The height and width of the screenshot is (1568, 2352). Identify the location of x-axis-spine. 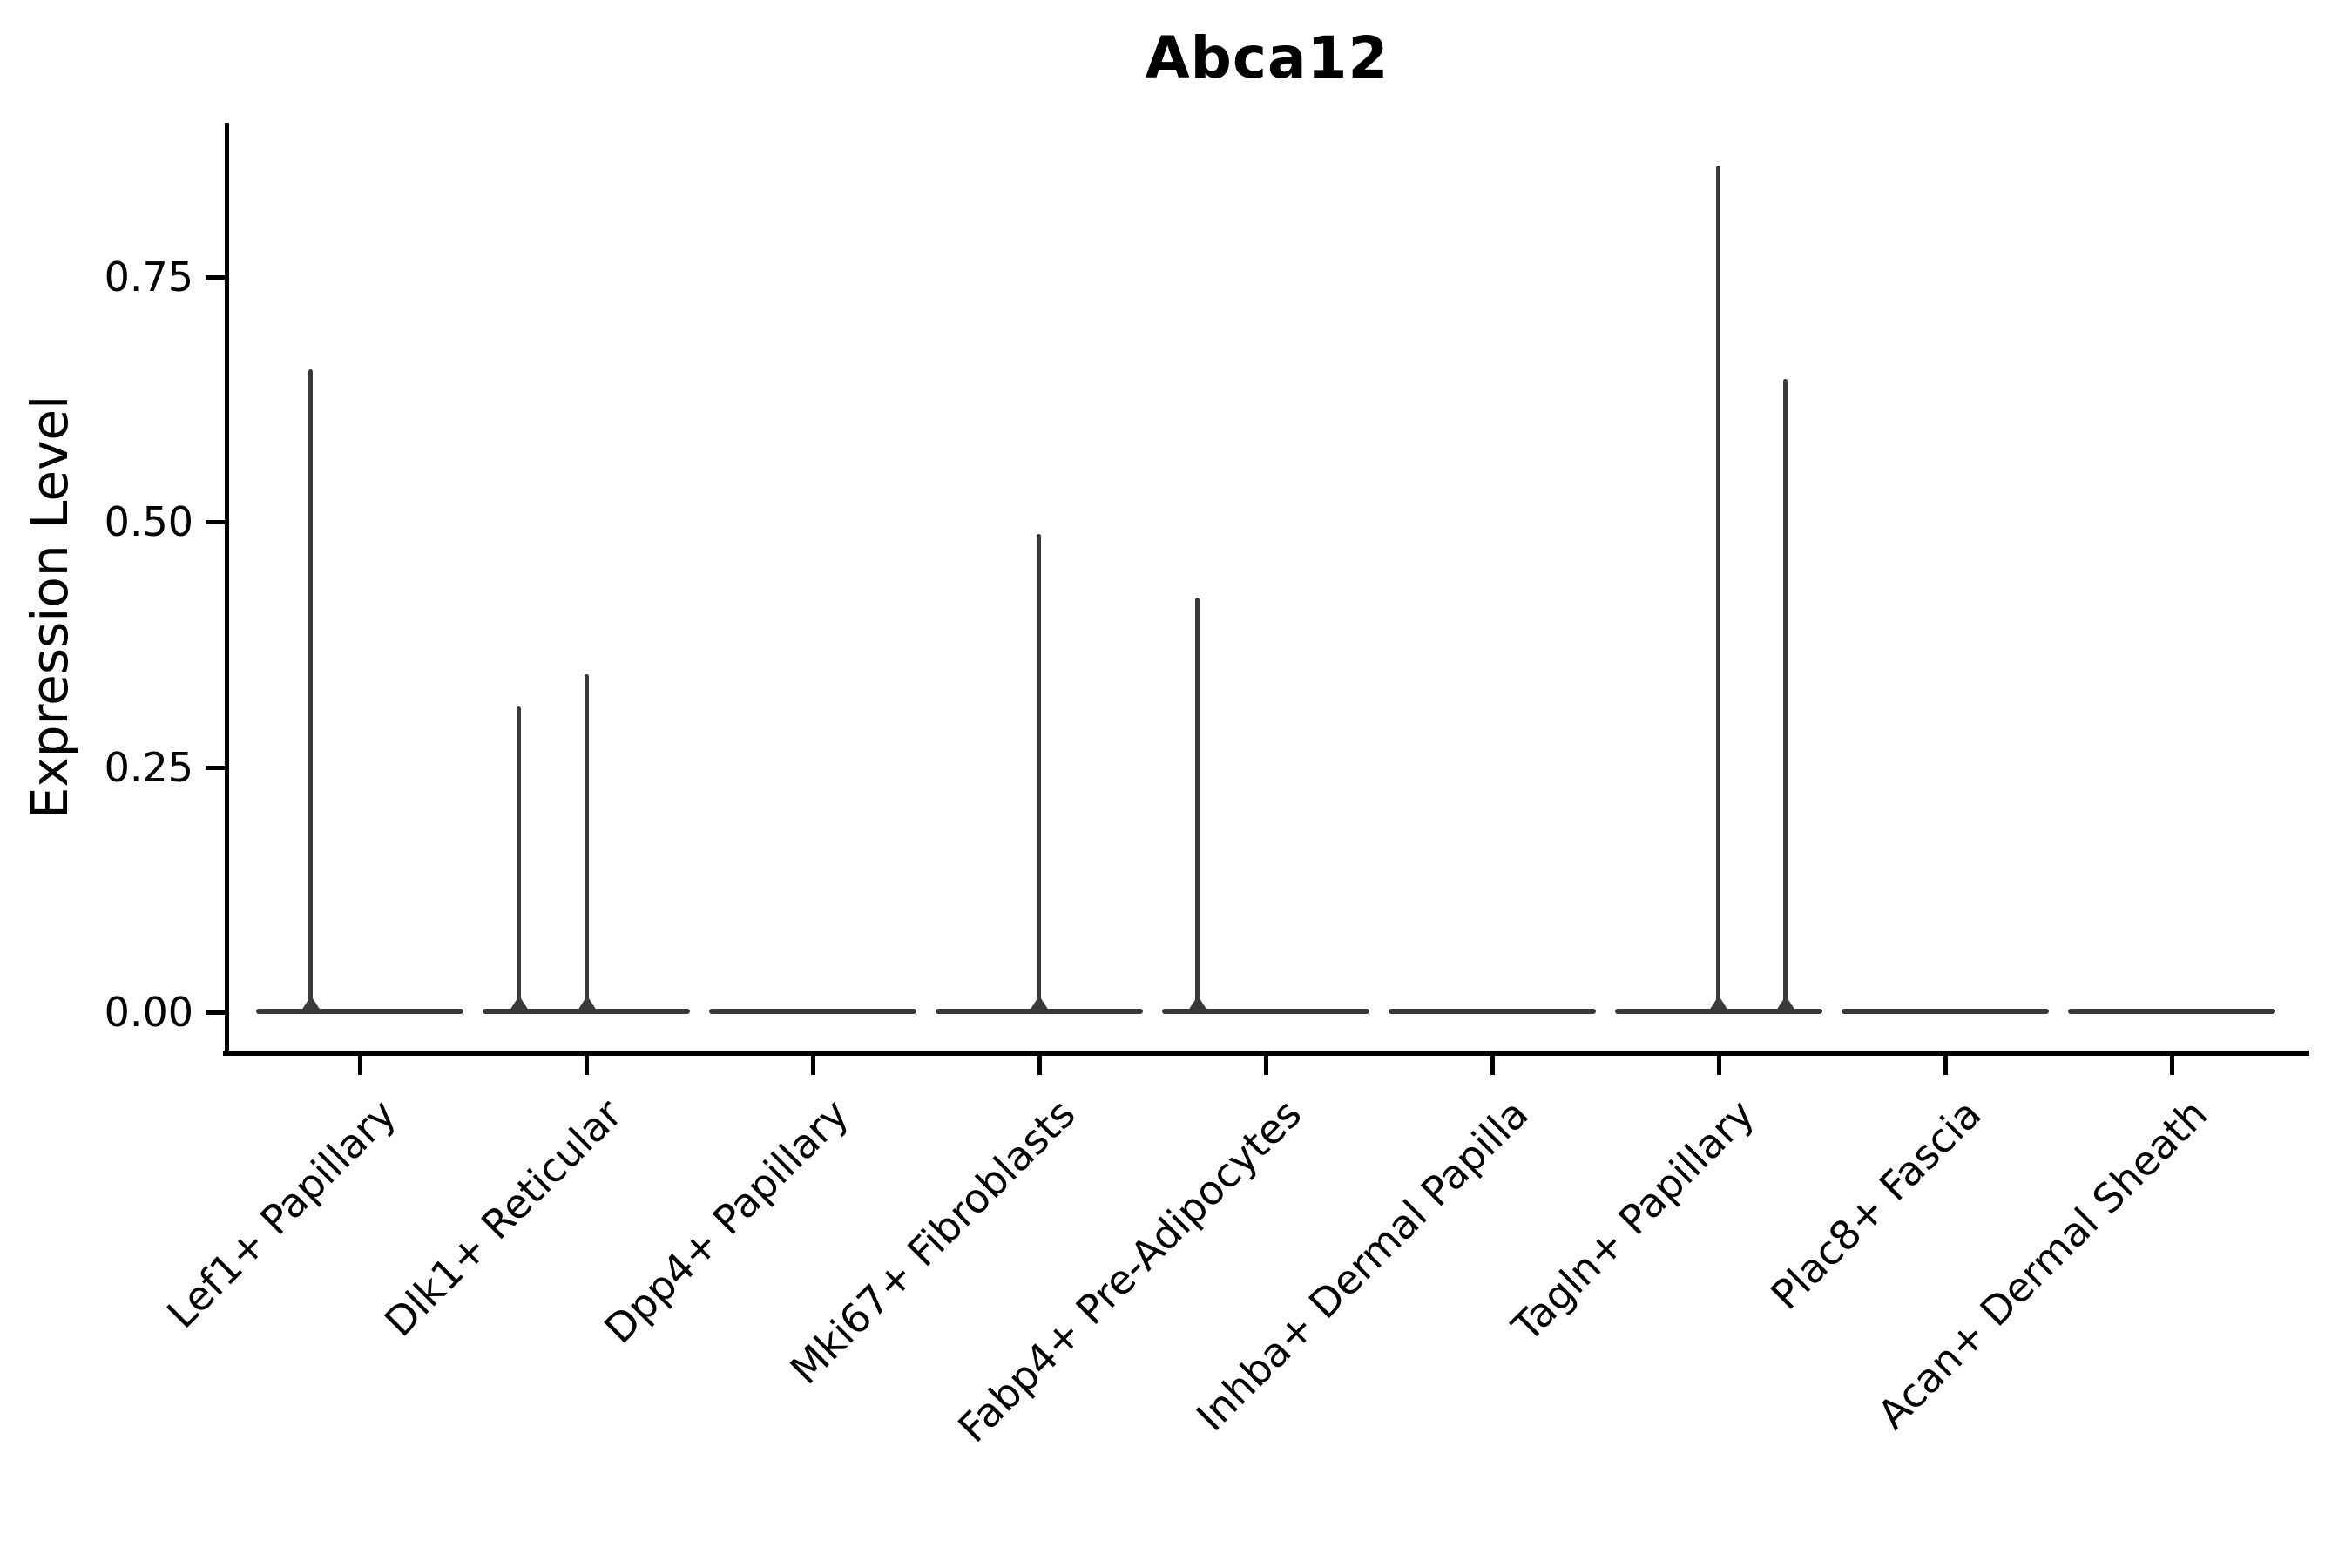
(1266, 1054).